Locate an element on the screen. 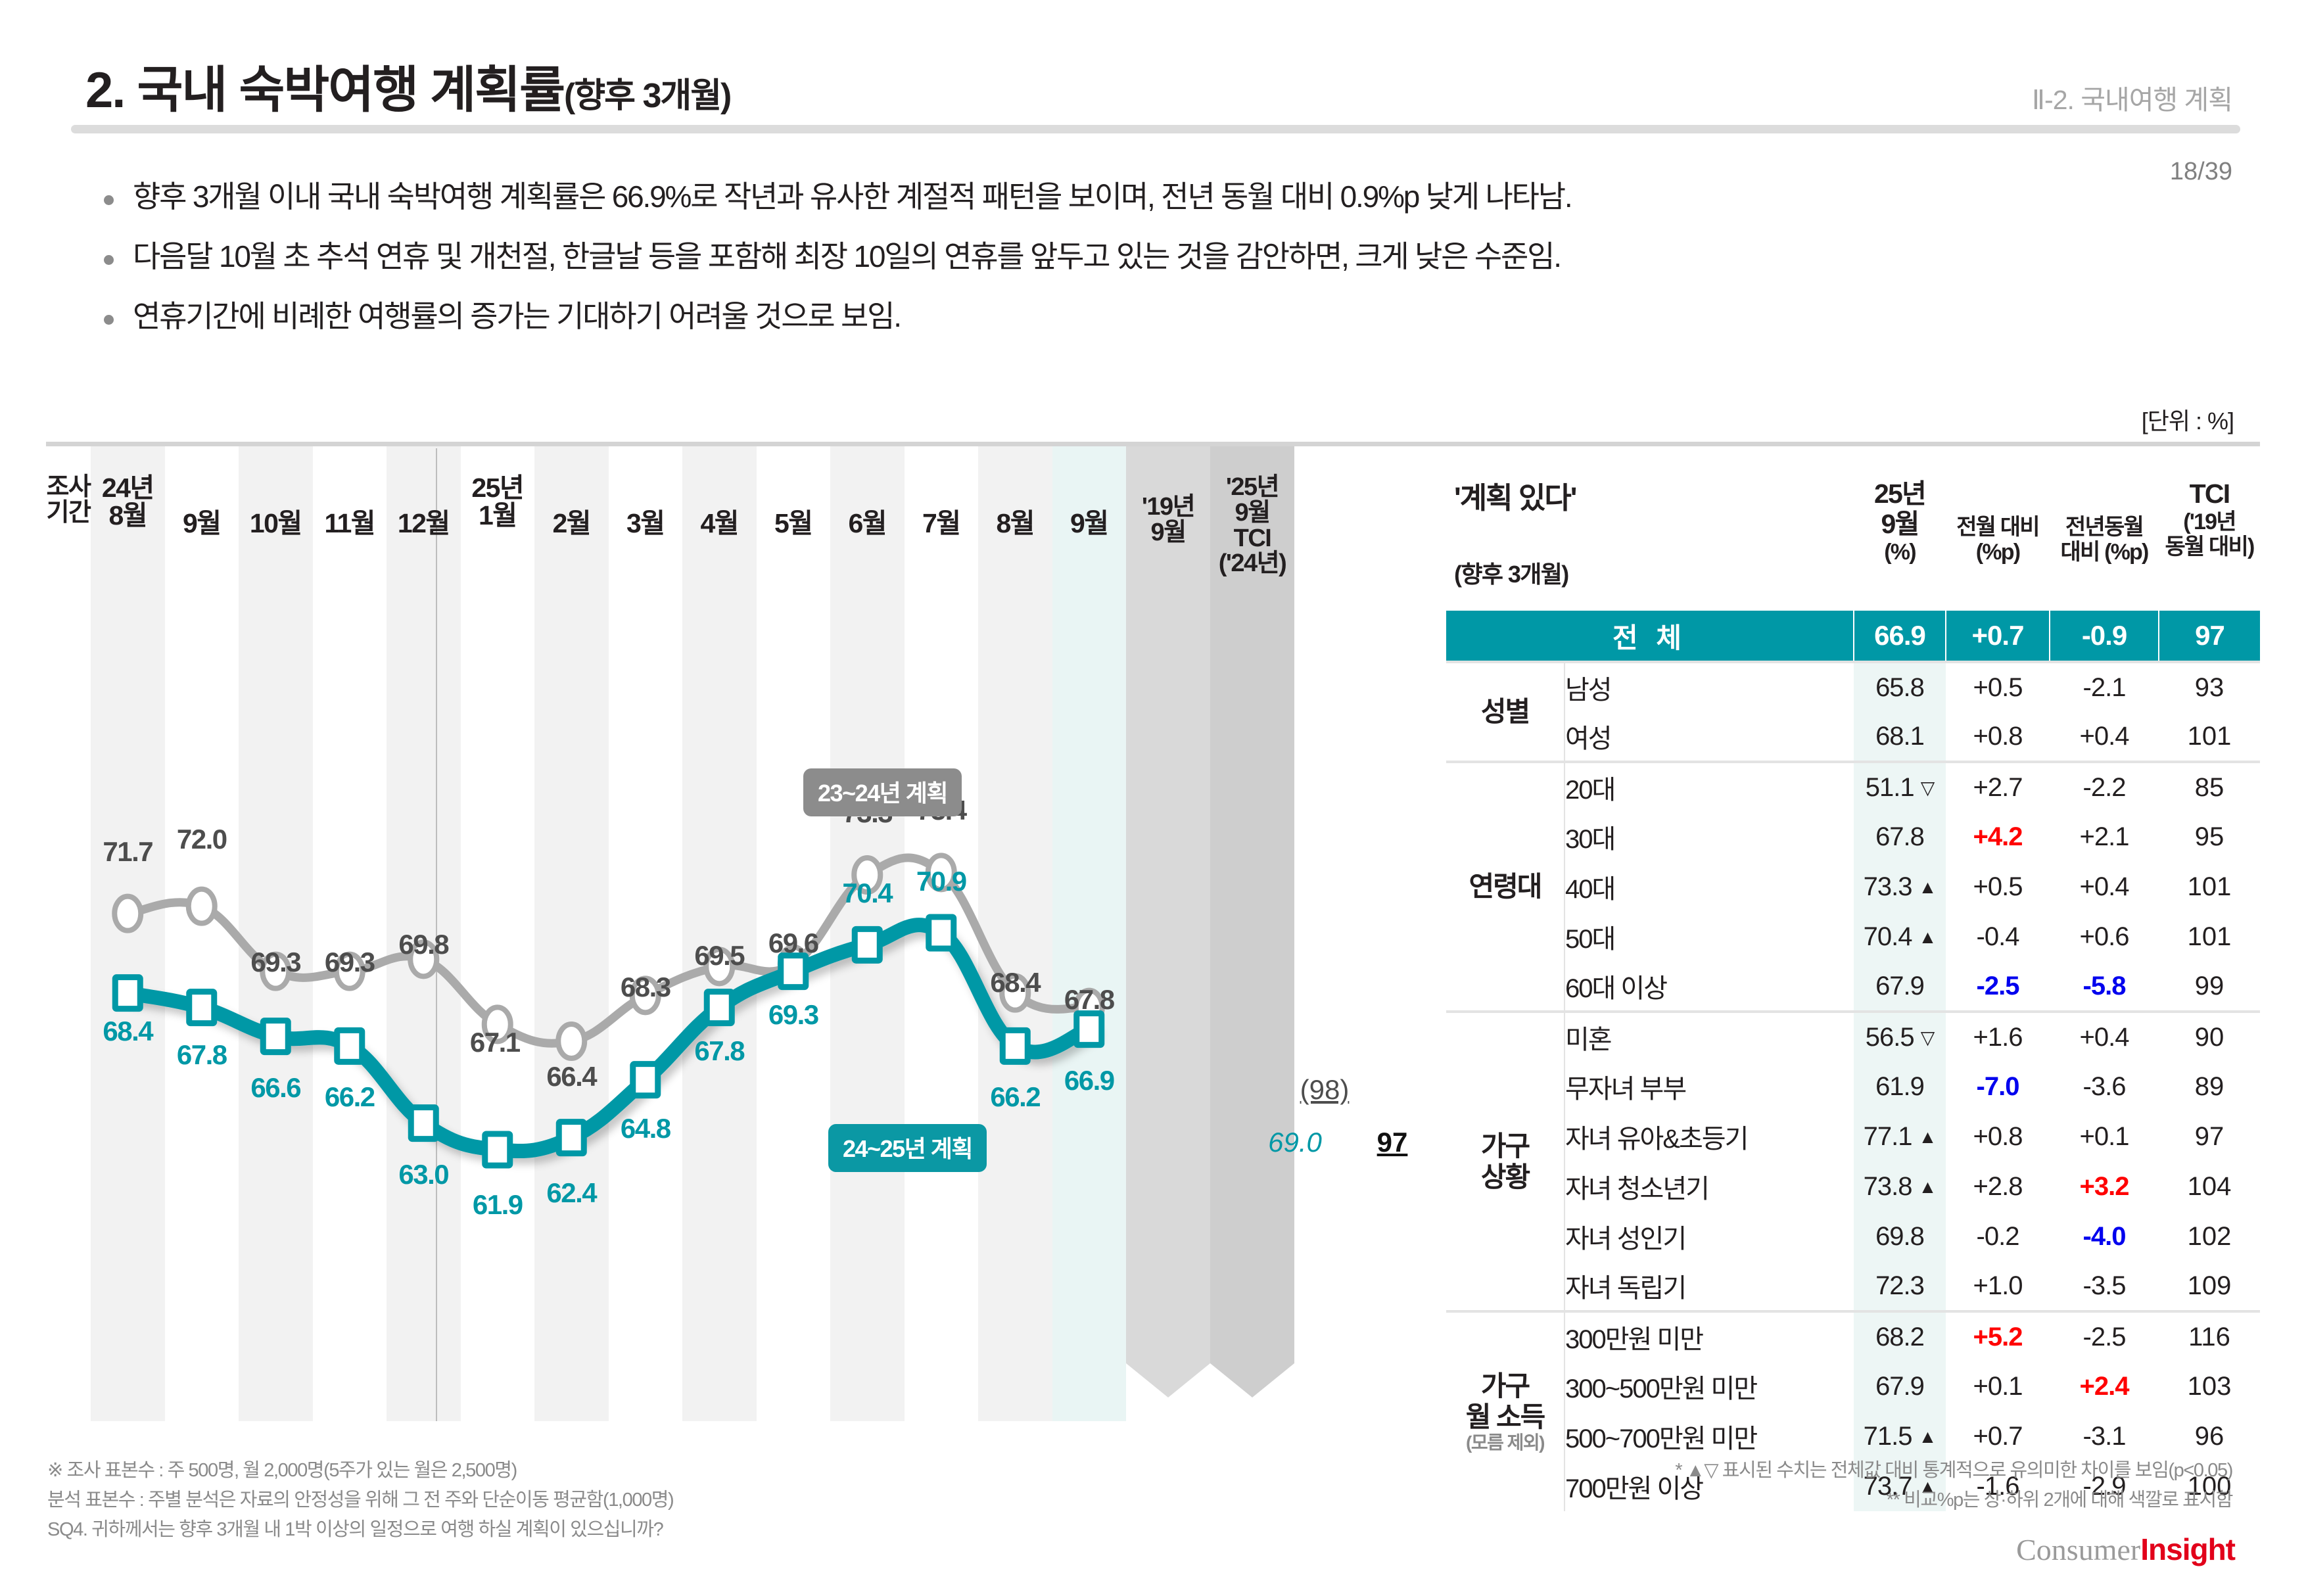 The width and height of the screenshot is (2306, 1596). row-value: 61.9 is located at coordinates (1900, 1087).